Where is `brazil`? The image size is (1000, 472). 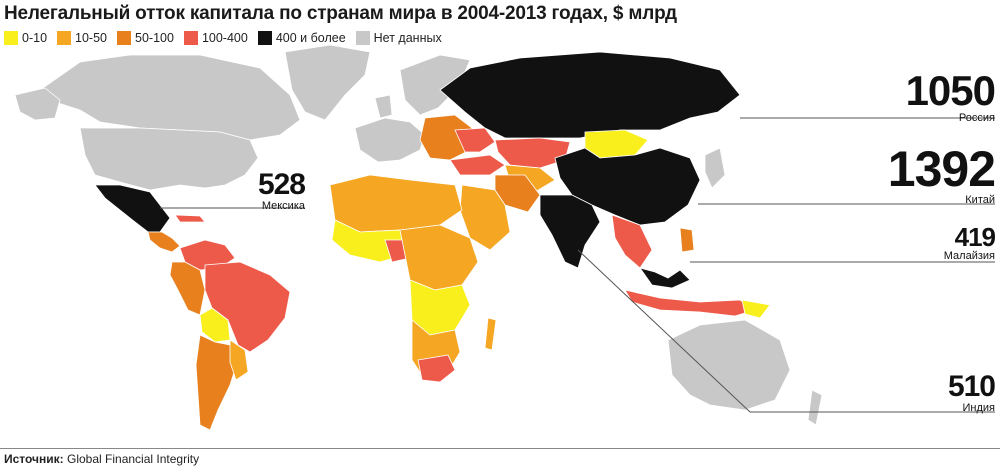
brazil is located at coordinates (247, 307).